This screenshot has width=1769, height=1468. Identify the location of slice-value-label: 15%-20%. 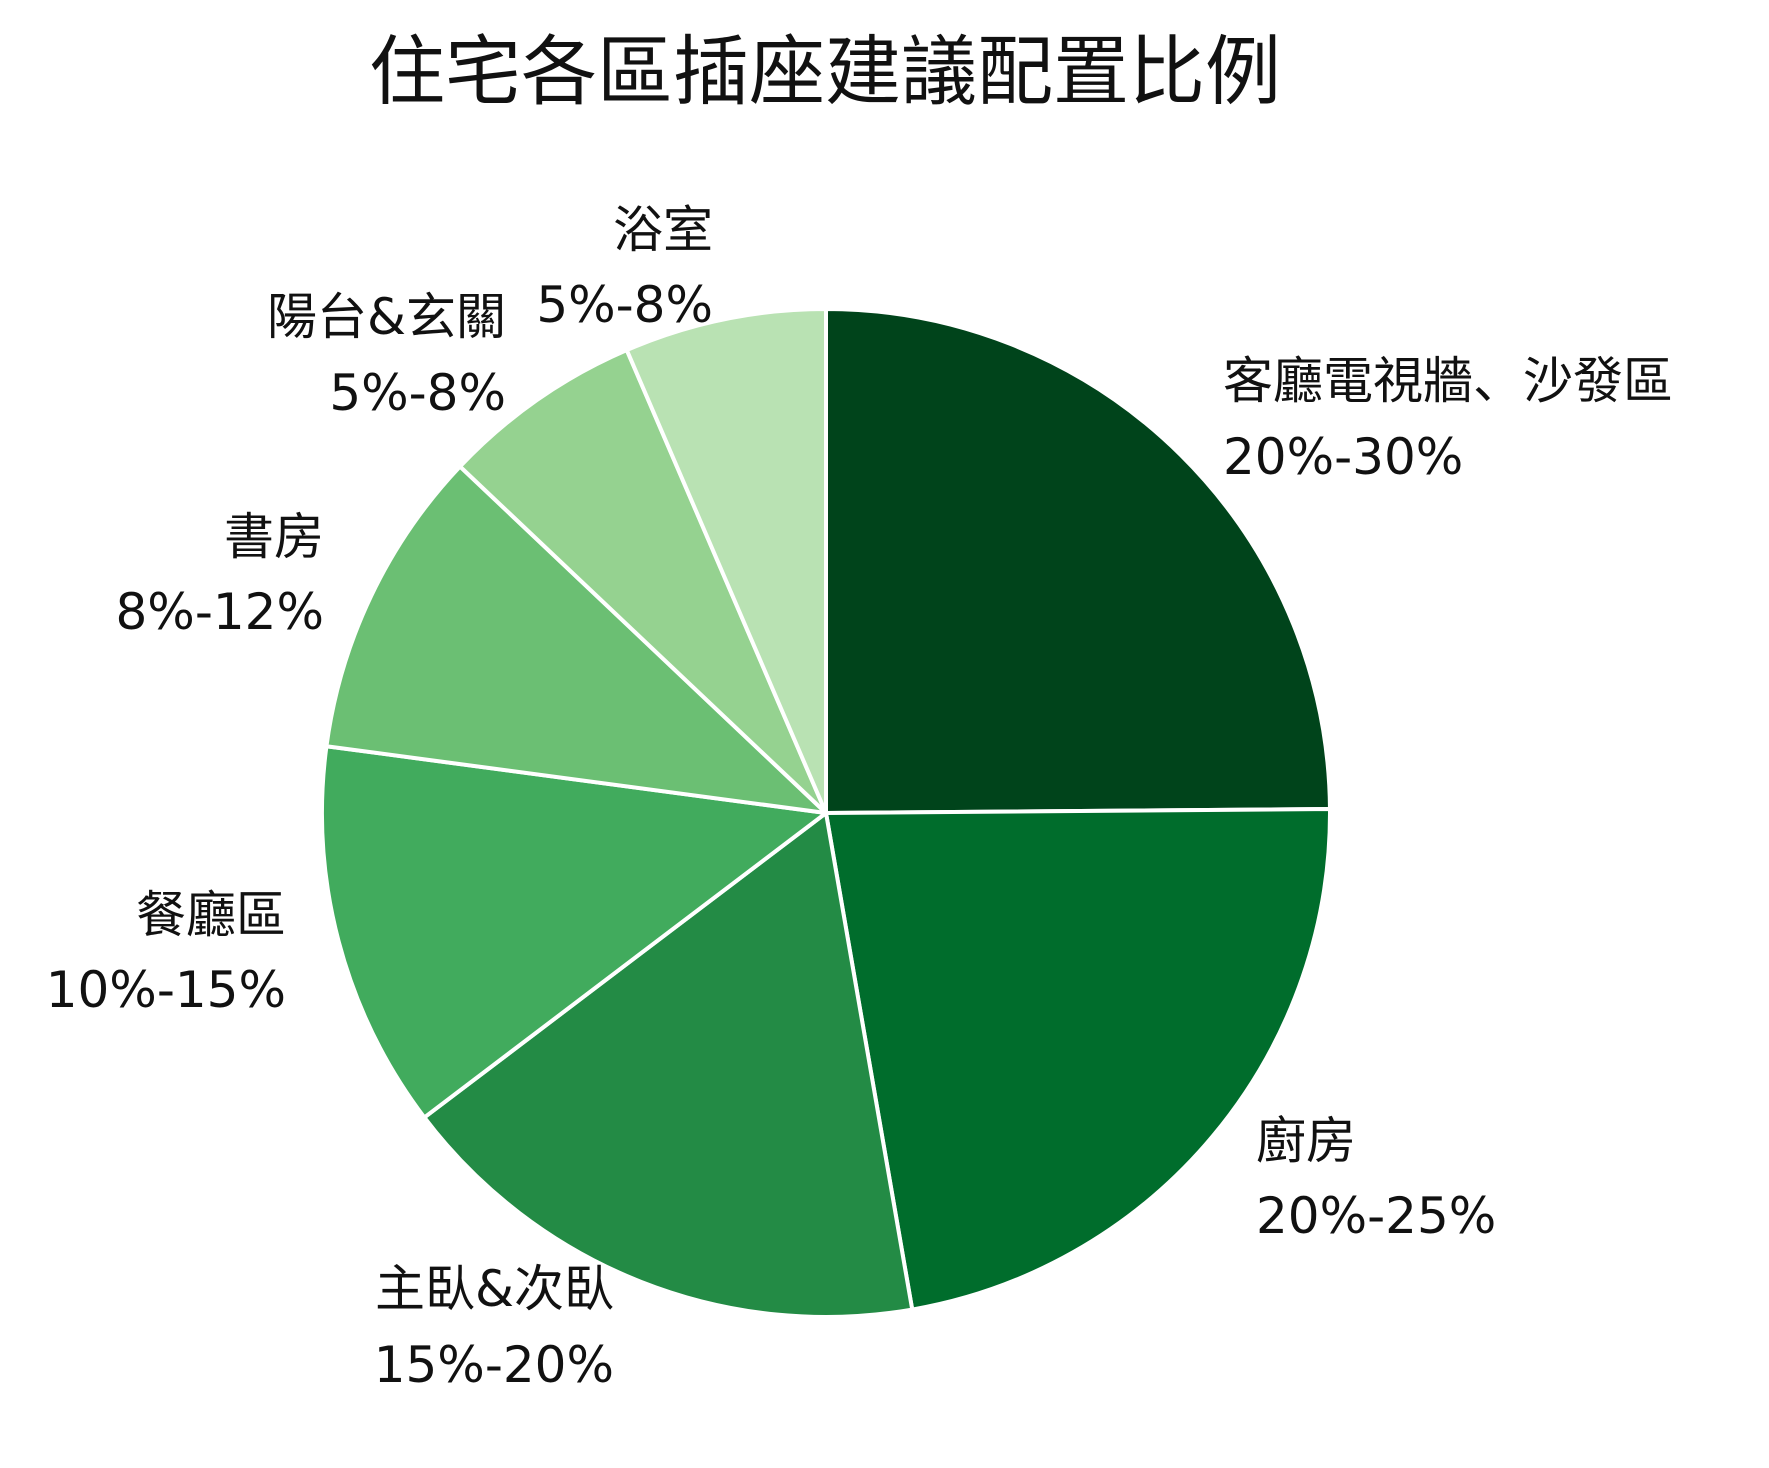
(494, 1365).